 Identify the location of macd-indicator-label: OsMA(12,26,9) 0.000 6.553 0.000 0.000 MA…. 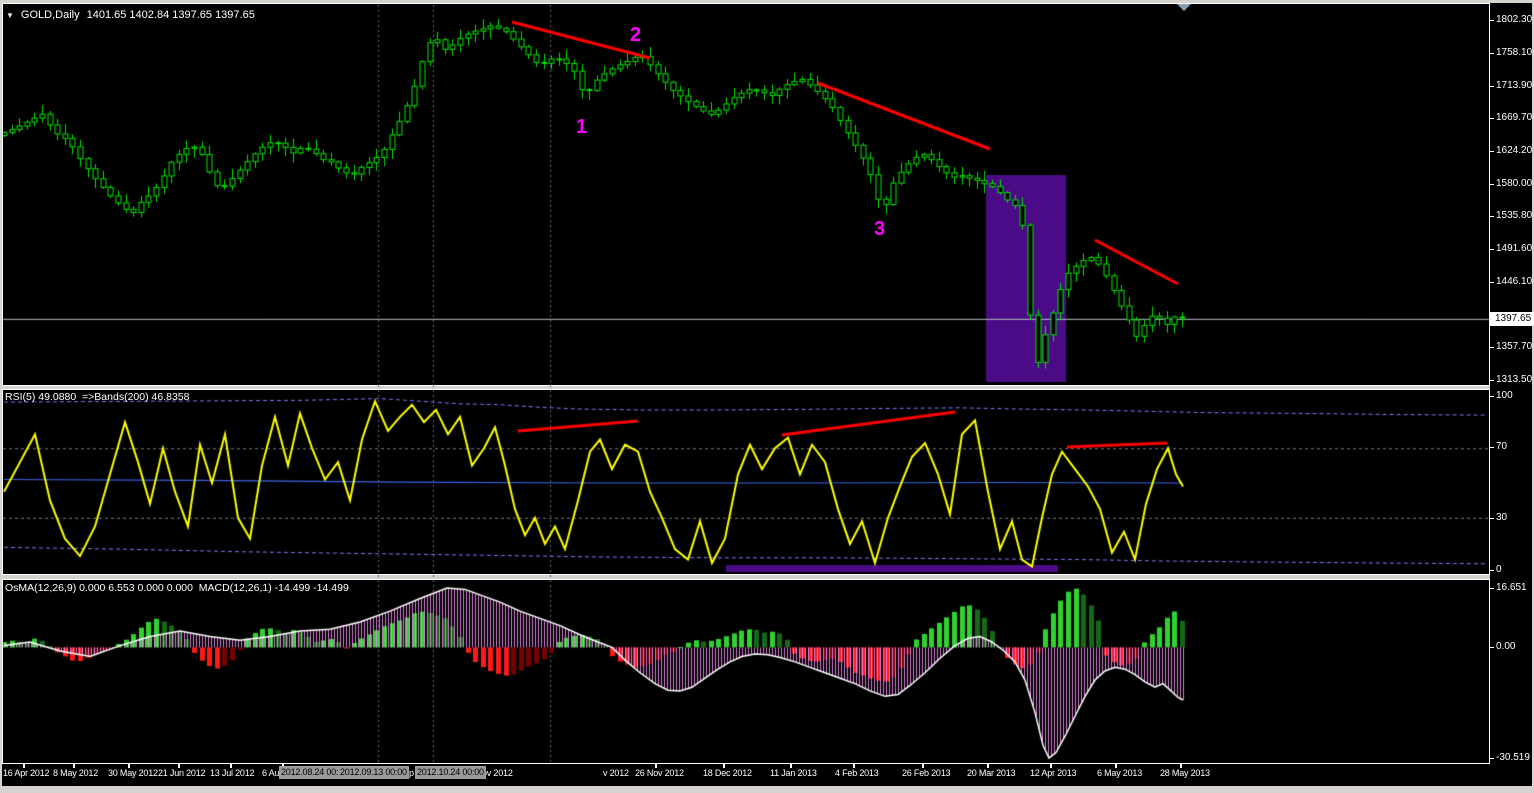
(177, 588).